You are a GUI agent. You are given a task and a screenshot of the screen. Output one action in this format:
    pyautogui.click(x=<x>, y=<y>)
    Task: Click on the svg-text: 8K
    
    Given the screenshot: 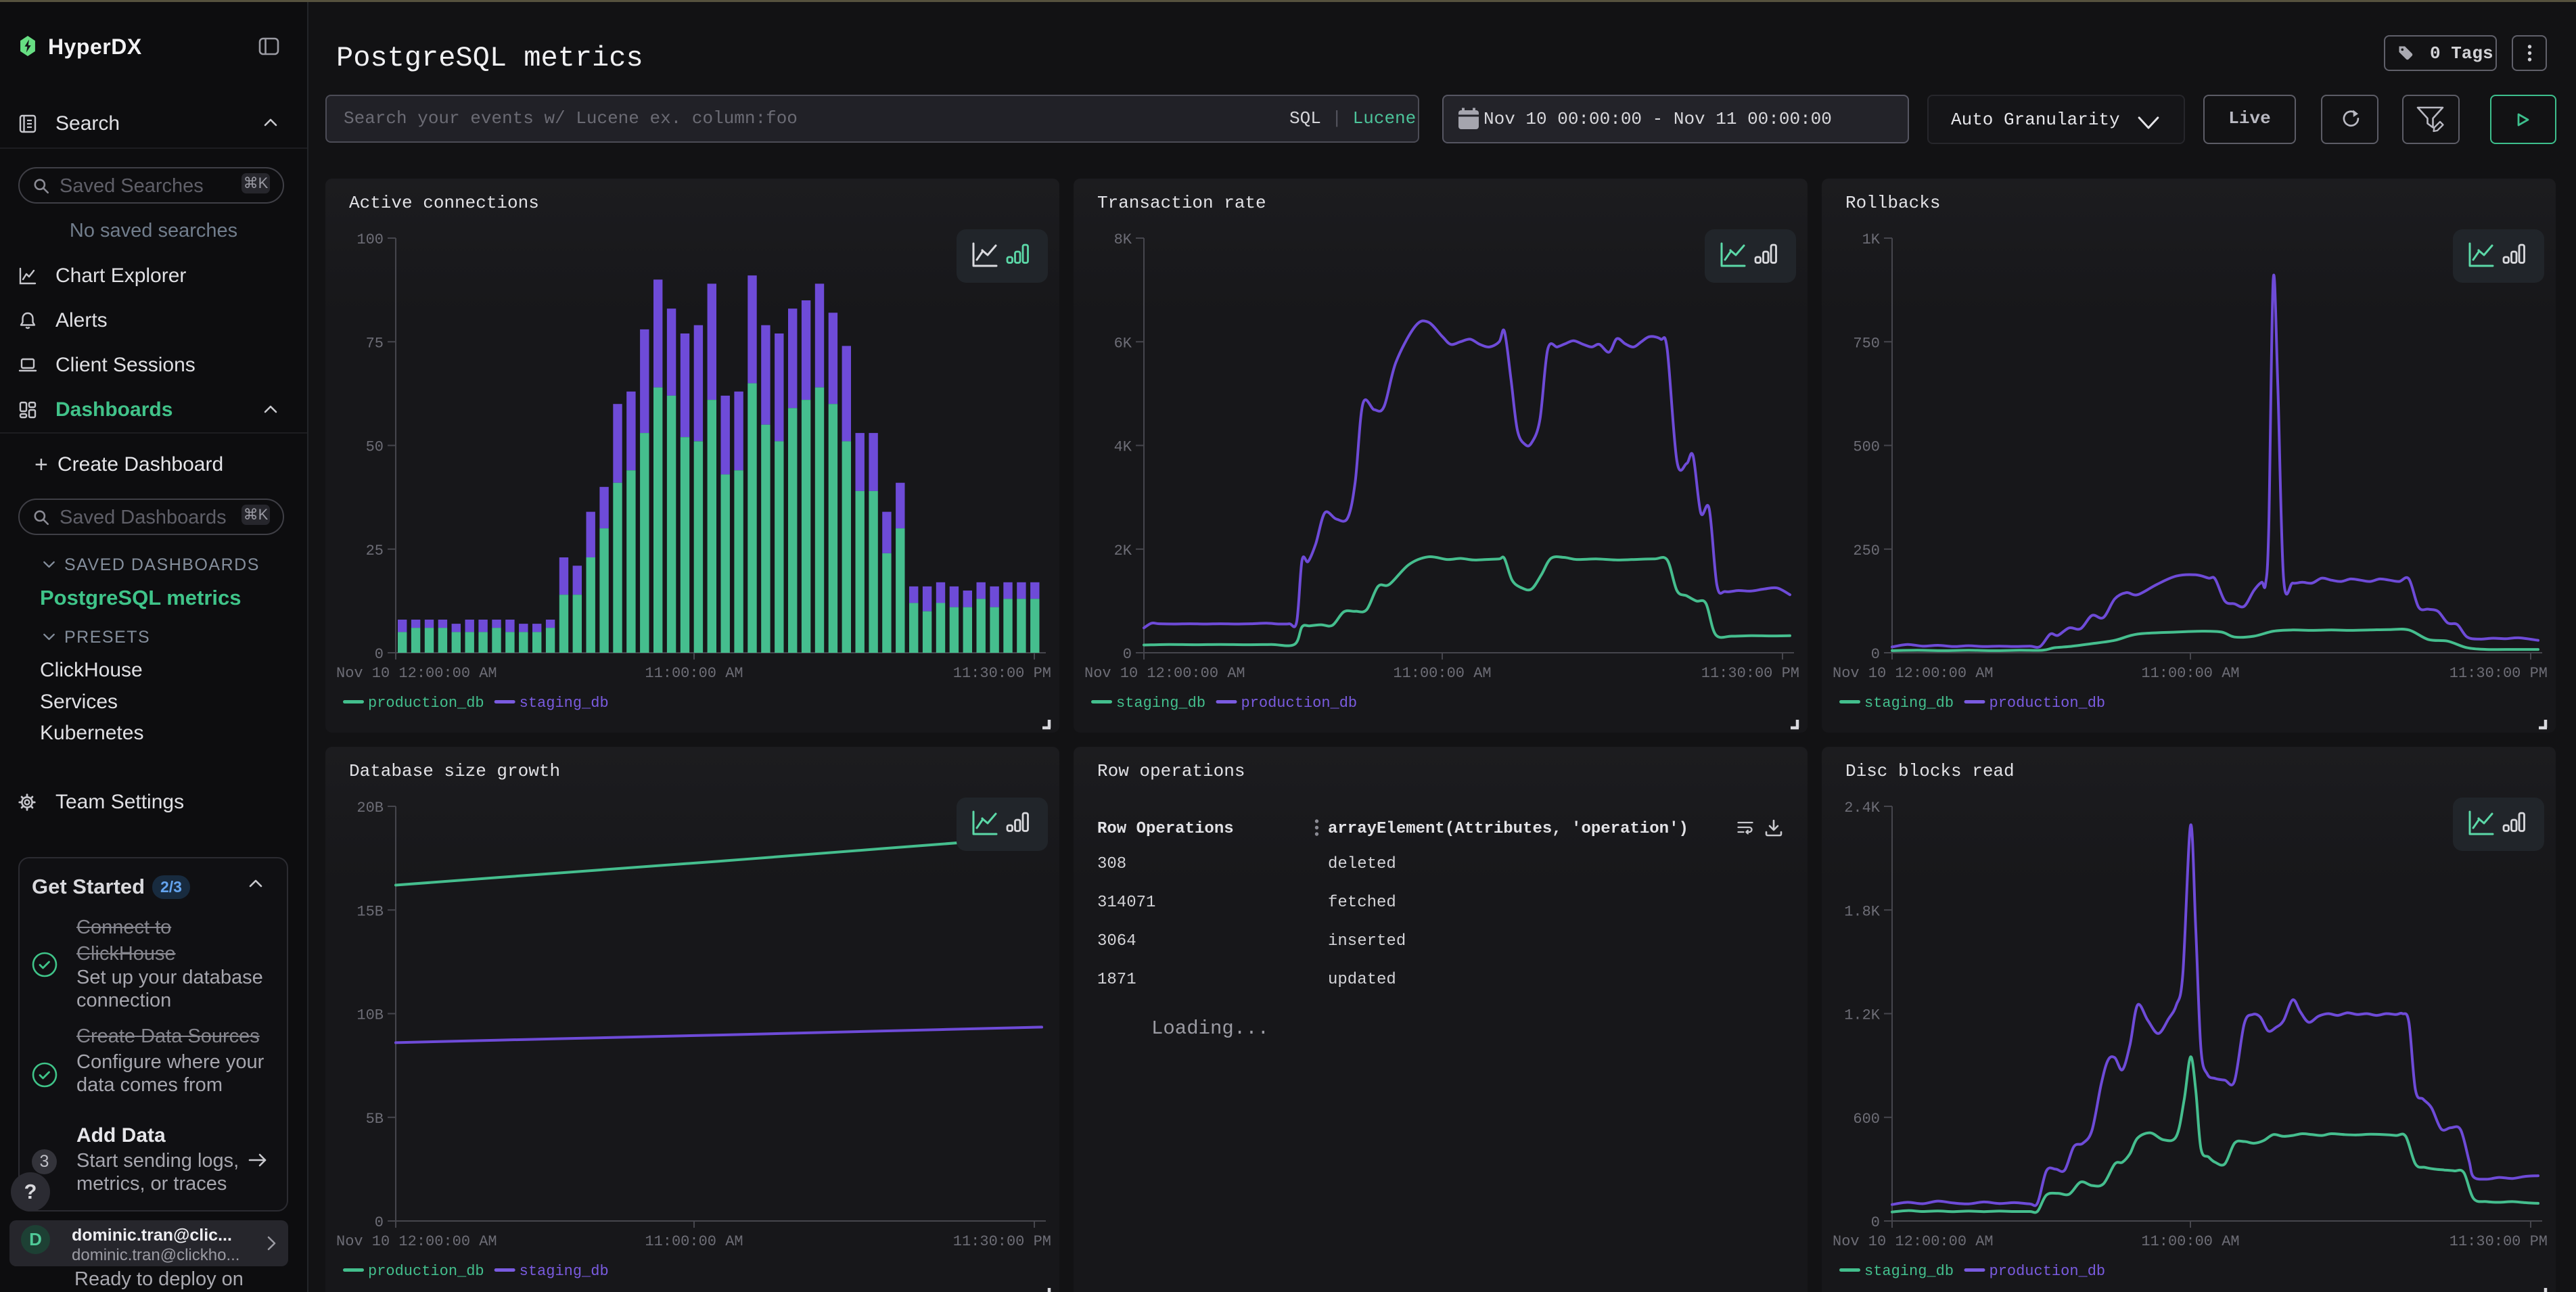 What is the action you would take?
    pyautogui.click(x=1123, y=239)
    